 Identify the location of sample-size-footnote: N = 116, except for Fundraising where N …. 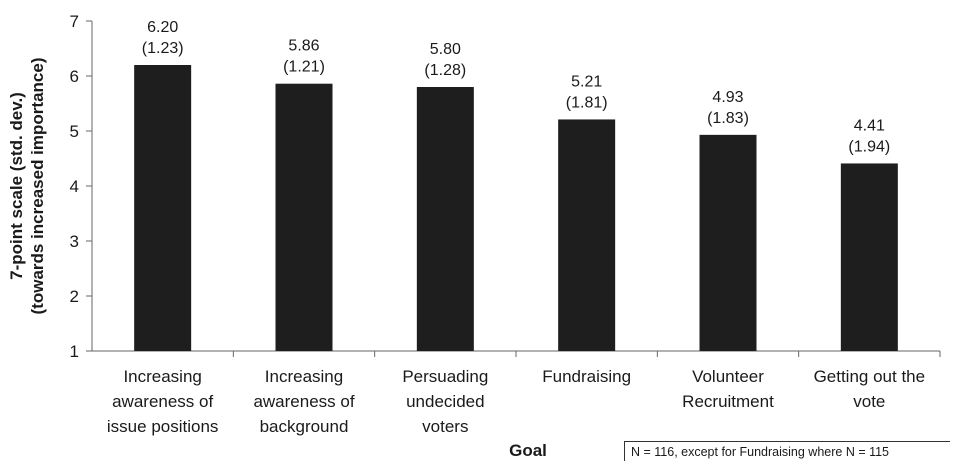
(787, 451).